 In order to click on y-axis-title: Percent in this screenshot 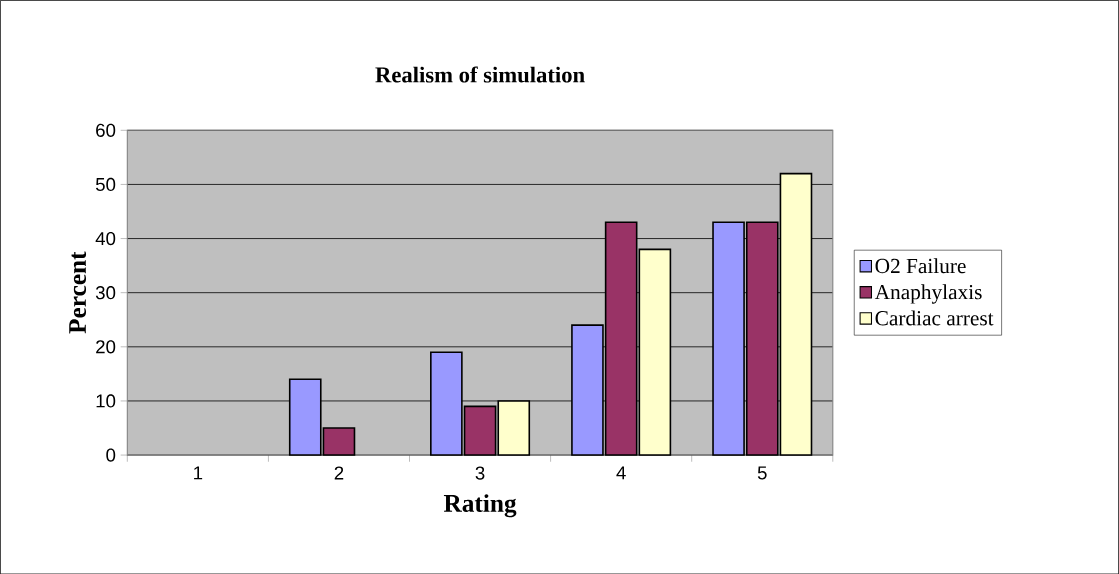, I will do `click(78, 292)`.